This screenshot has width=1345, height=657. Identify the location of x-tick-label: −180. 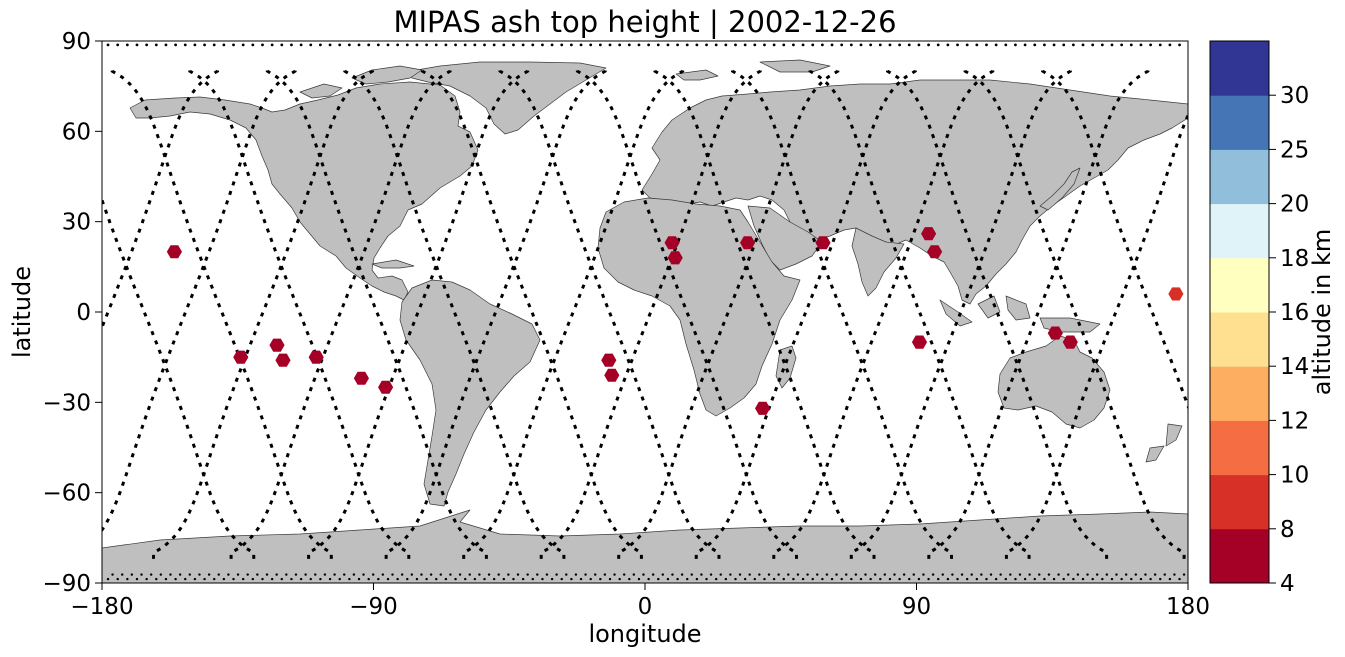
(101, 607).